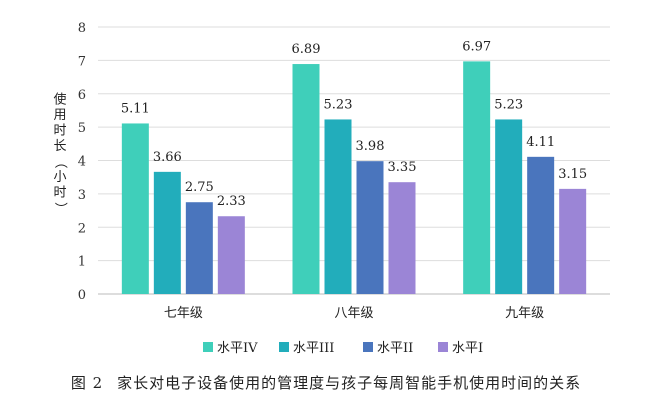 The image size is (652, 401). What do you see at coordinates (59, 100) in the screenshot?
I see `y-axis-label-char: 使` at bounding box center [59, 100].